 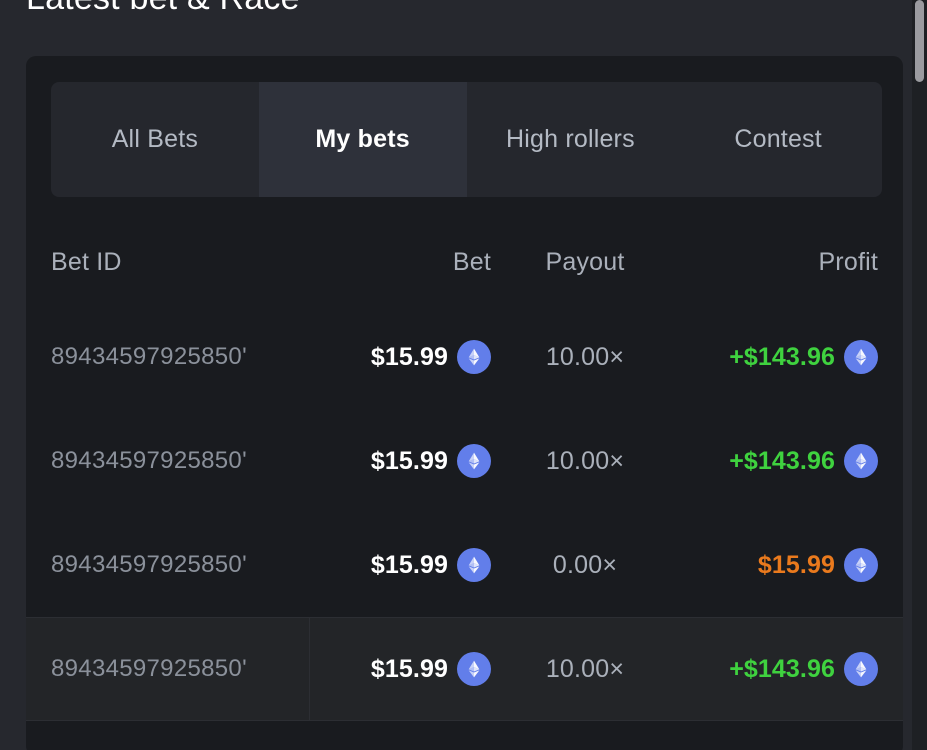 I want to click on column-header-bet-id-label: Bet ID, so click(x=86, y=261).